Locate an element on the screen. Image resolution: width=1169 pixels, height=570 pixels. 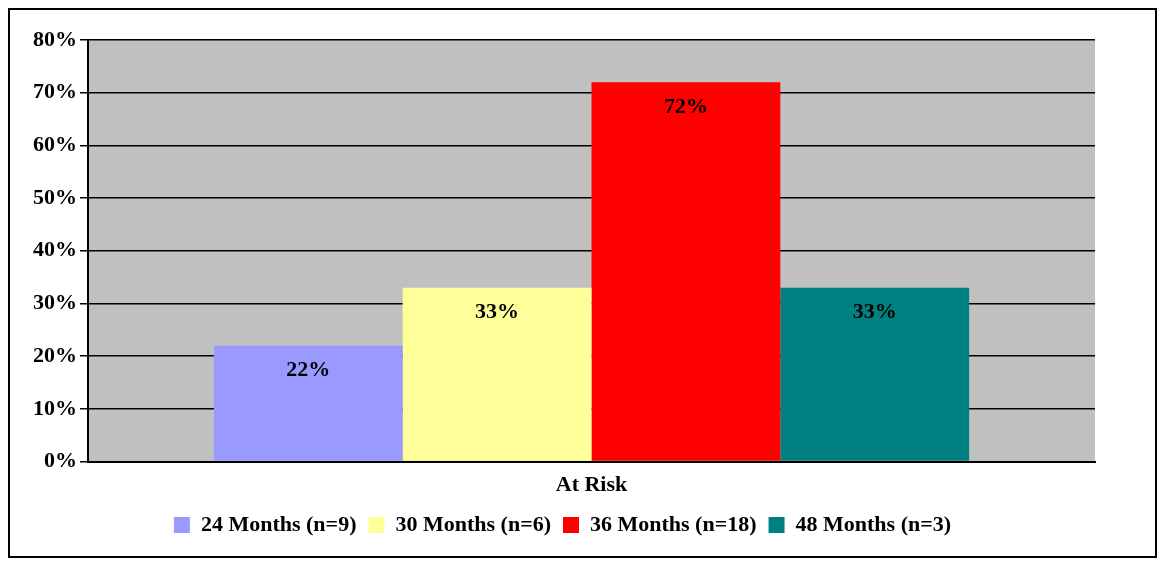
y-tick-label: 30% is located at coordinates (55, 302).